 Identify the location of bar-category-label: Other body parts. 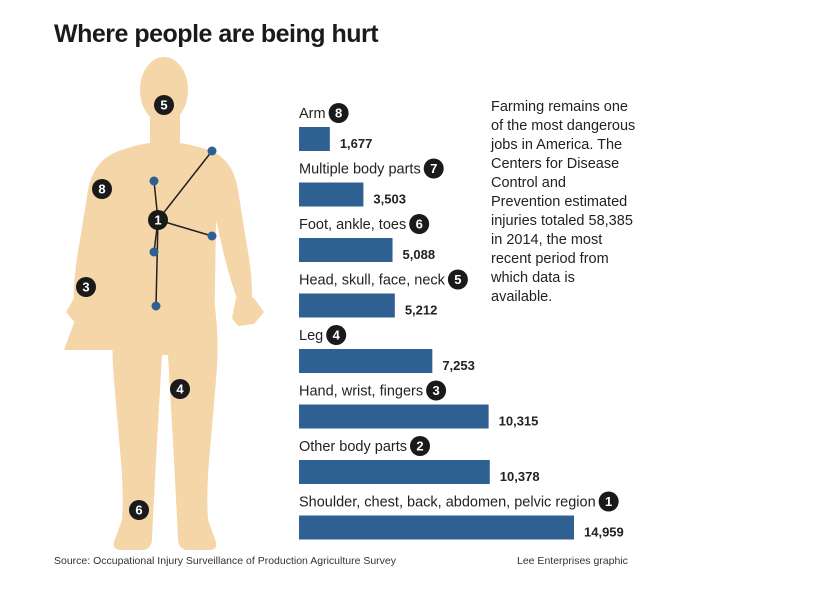
(353, 447).